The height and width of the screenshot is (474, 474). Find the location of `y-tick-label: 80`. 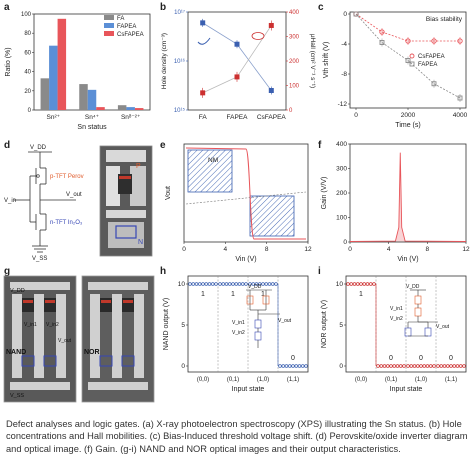

y-tick-label: 80 is located at coordinates (27, 34).